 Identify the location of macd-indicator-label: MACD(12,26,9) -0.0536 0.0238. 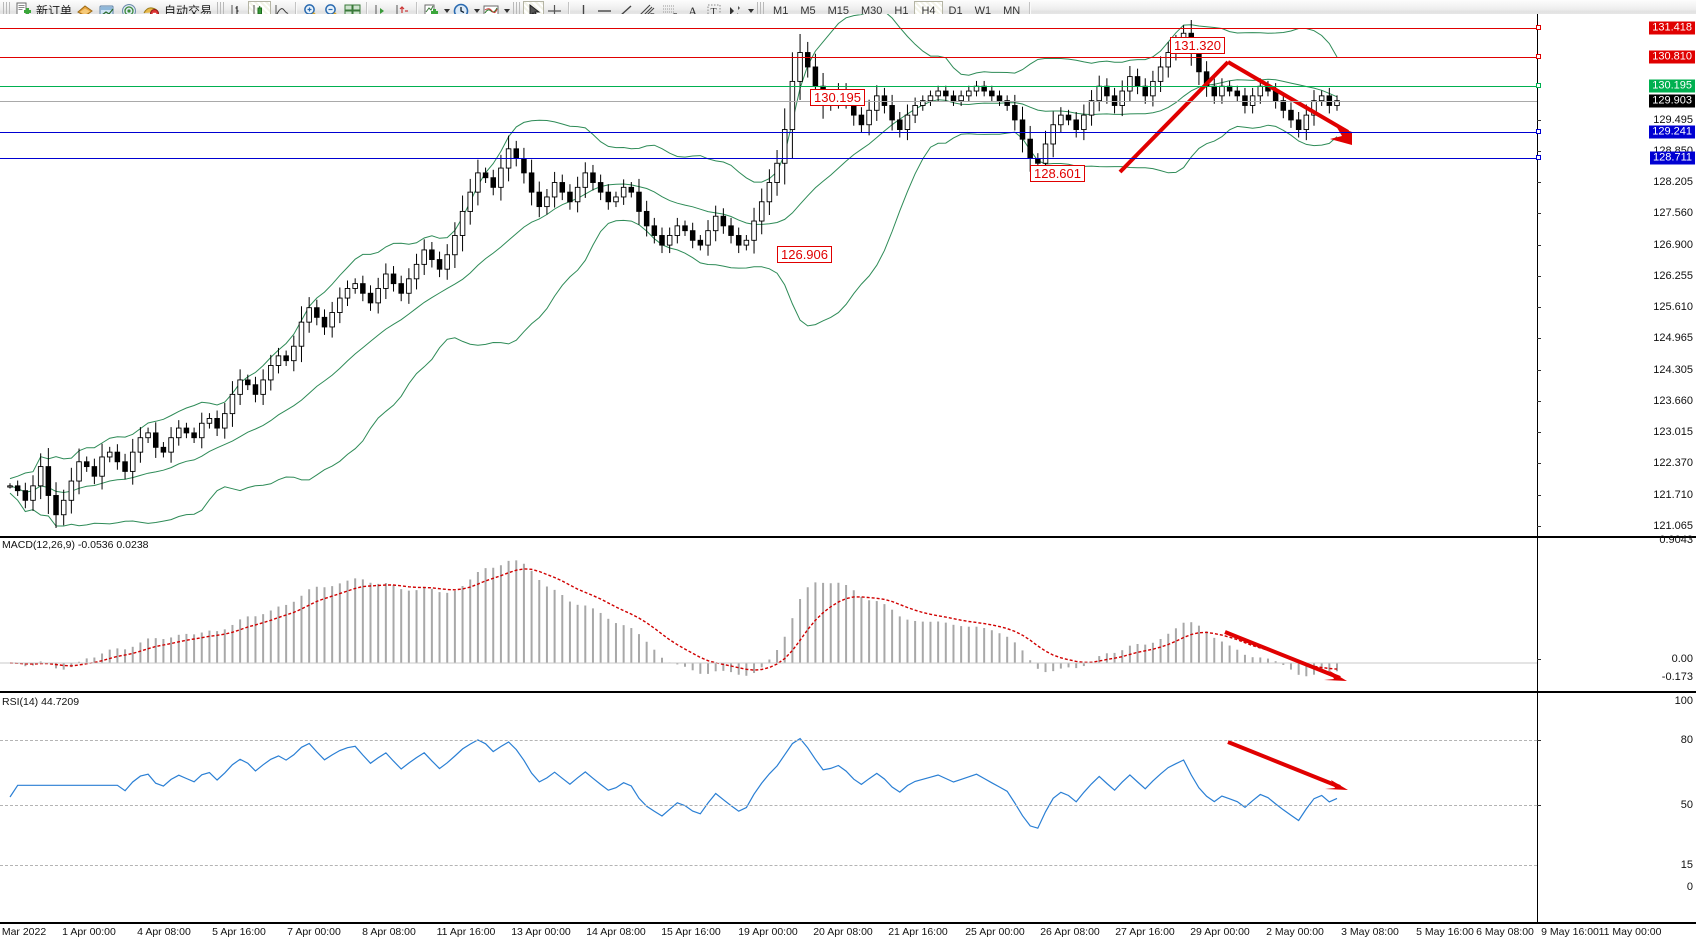
(75, 545).